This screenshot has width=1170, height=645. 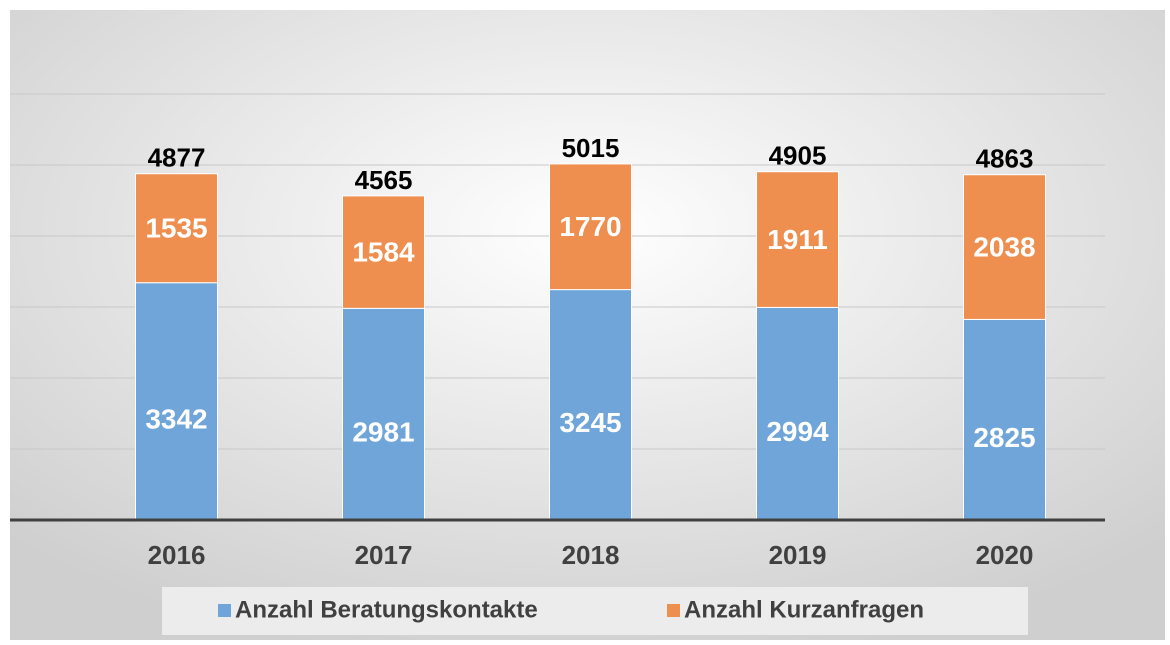 I want to click on legend-label: Anzahl Beratungskontakte, so click(x=386, y=609).